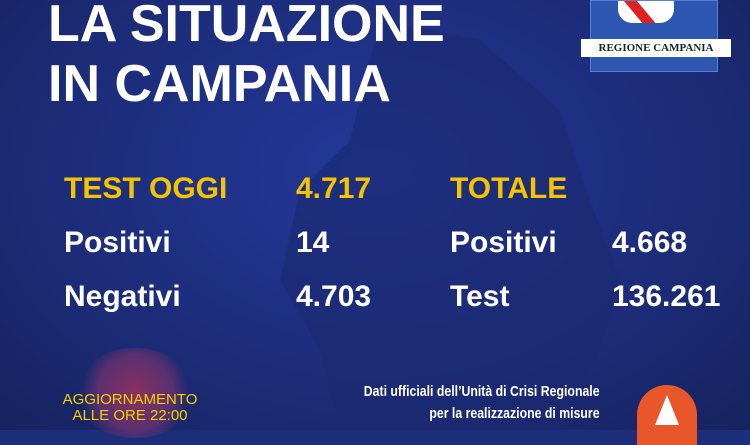 The image size is (750, 445). Describe the element at coordinates (646, 12) in the screenshot. I see `coat-of-arms-icon` at that location.